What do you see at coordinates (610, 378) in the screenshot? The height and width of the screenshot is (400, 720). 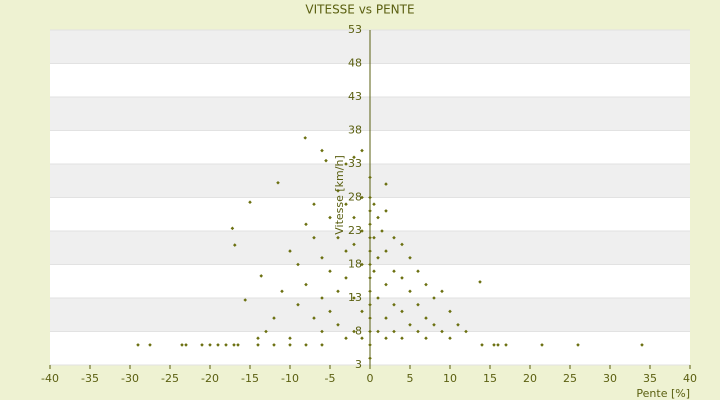 I see `x-tick-label: 30` at bounding box center [610, 378].